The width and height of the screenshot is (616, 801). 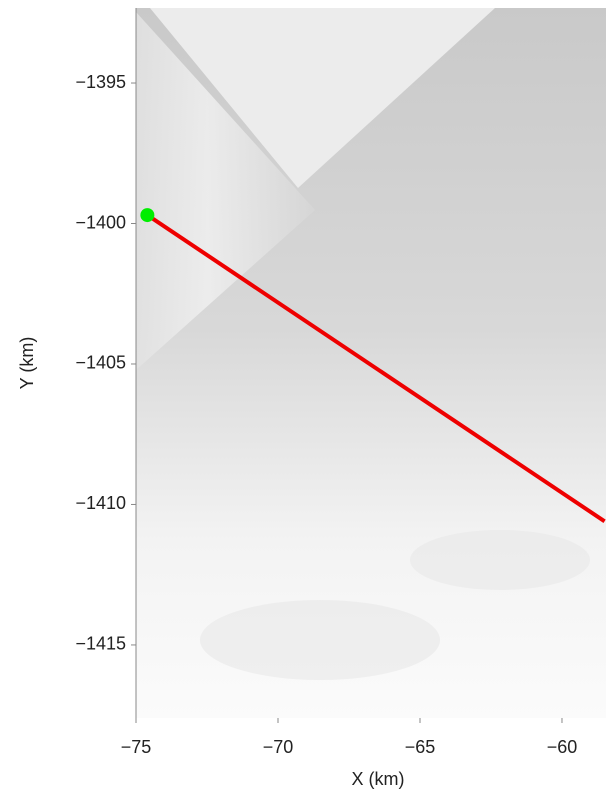 I want to click on x-tick-label: −70, so click(x=278, y=747).